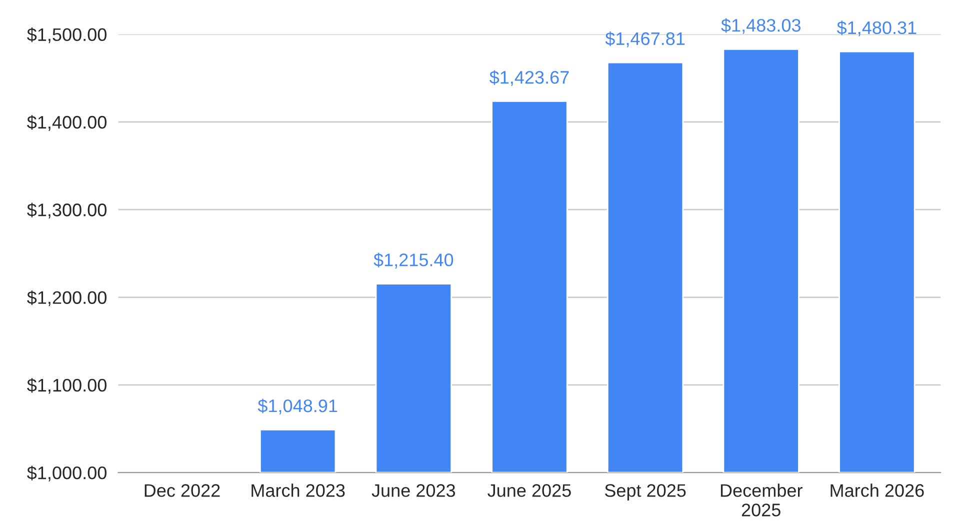 This screenshot has width=954, height=528. What do you see at coordinates (645, 492) in the screenshot?
I see `x-tick-label: Sept 2025` at bounding box center [645, 492].